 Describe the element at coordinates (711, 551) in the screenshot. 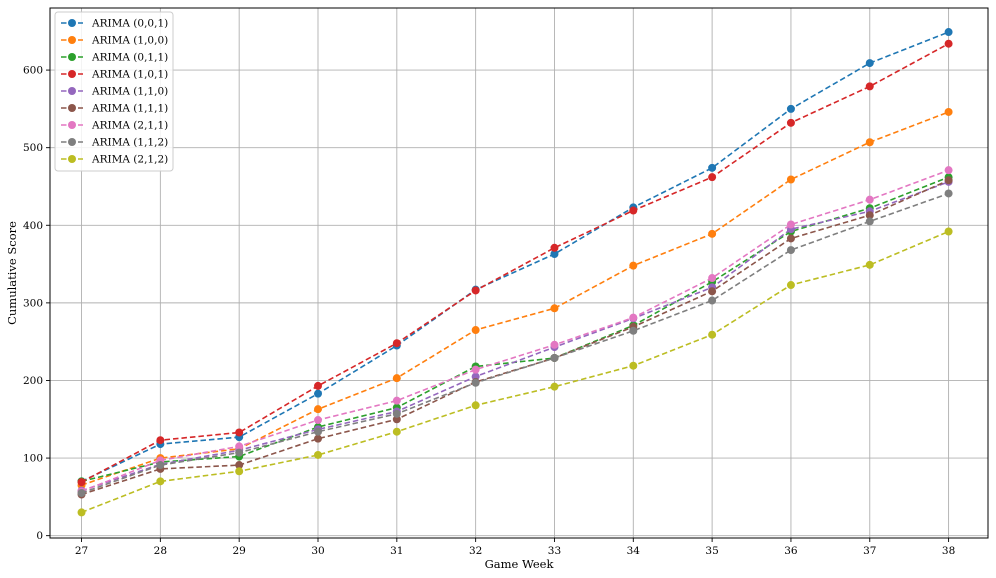

I see `x-tick-label: 35` at that location.